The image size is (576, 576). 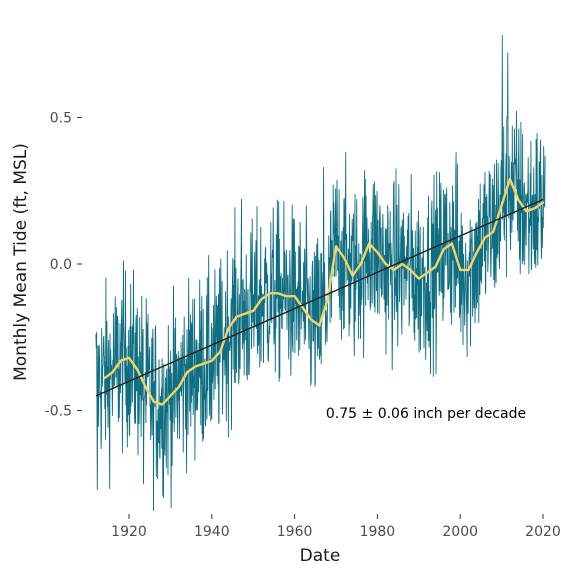 I want to click on x-axis-title: Date, so click(x=320, y=556).